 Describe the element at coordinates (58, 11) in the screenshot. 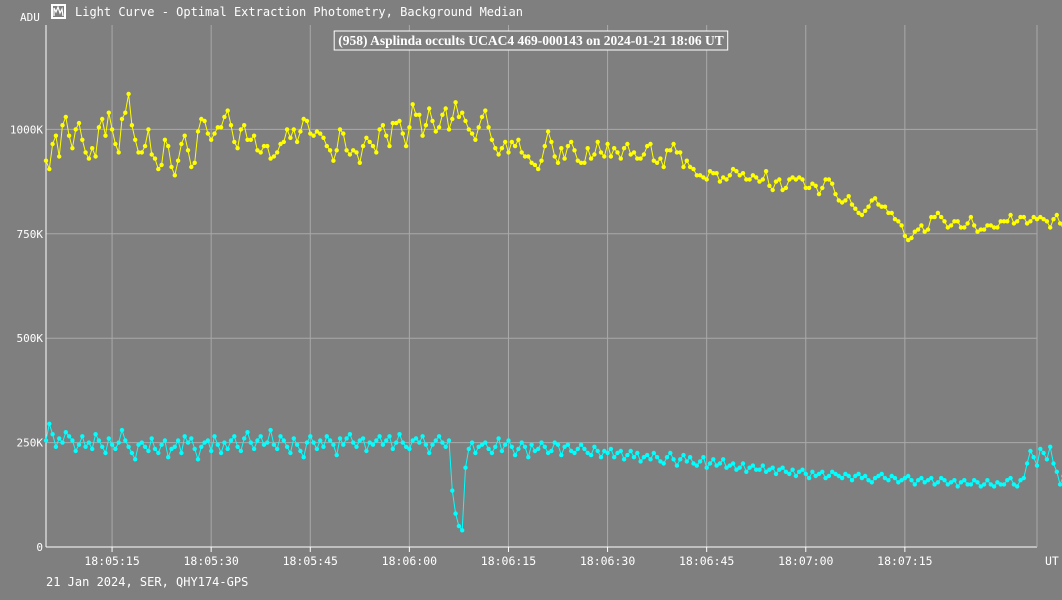

I see `light-curve-app-icon` at that location.